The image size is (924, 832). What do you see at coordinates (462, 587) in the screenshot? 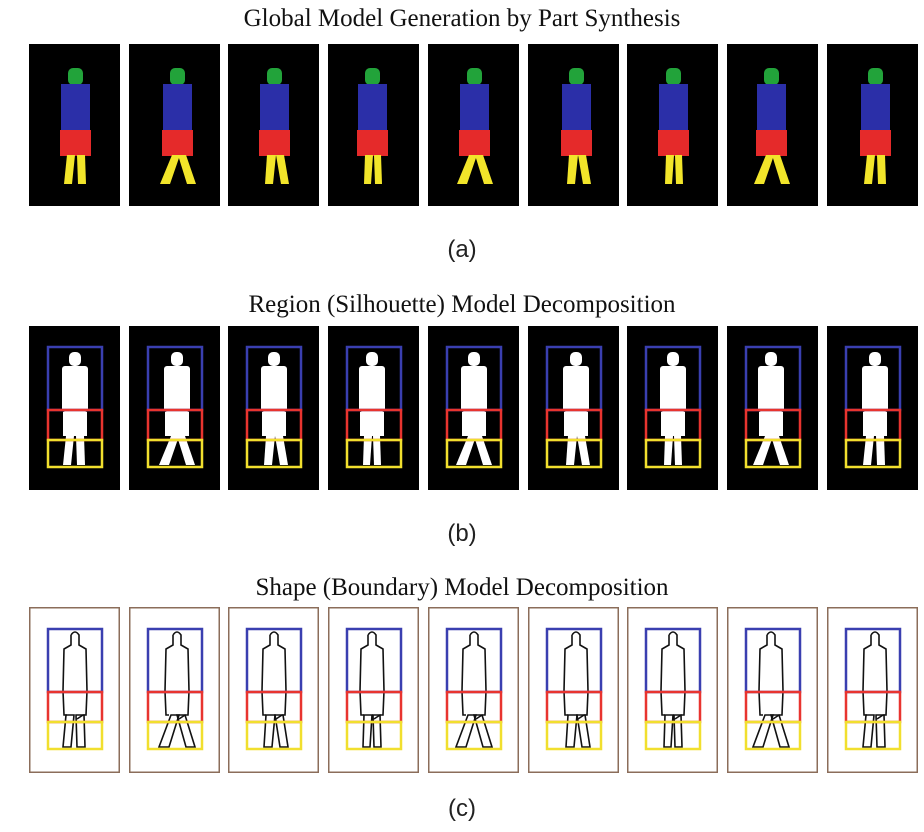
I see `panel-c-title: Shape (Boundary) Model Decomposition` at bounding box center [462, 587].